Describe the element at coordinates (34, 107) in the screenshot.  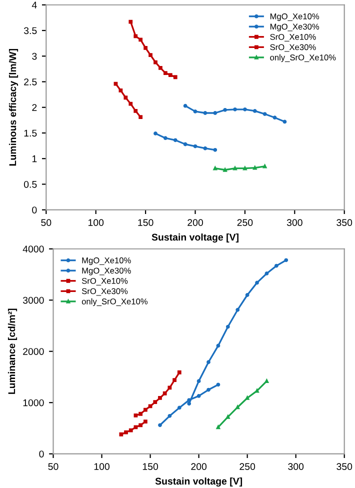
I see `y-tick-label: 2` at that location.